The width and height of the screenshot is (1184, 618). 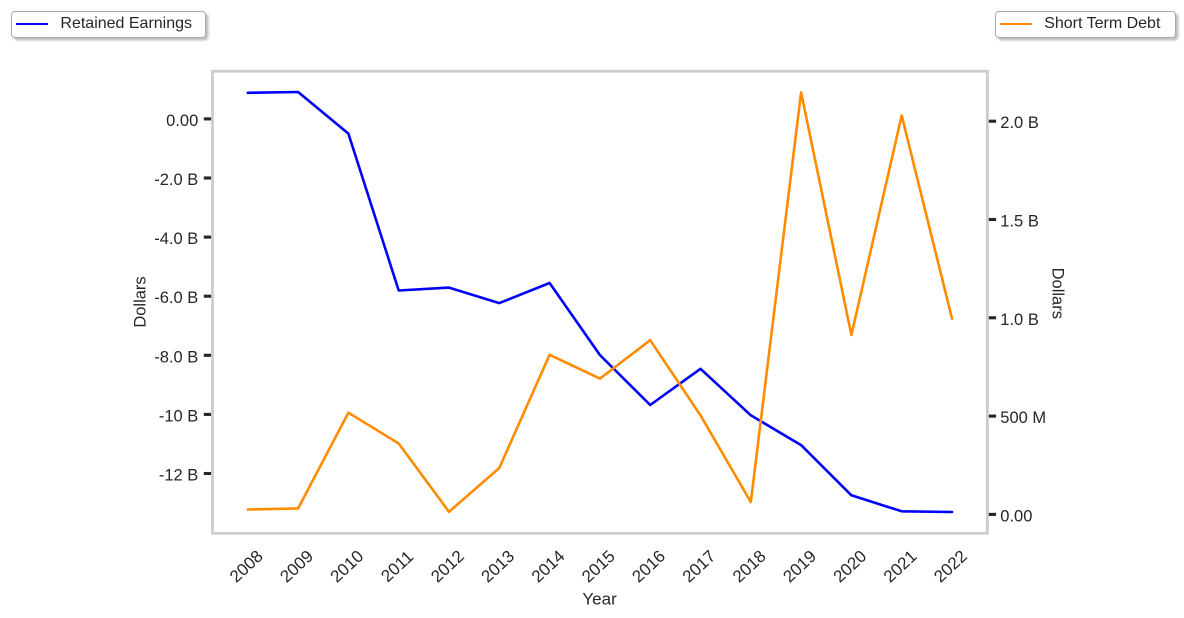 I want to click on svg-text: 2018, so click(x=749, y=567).